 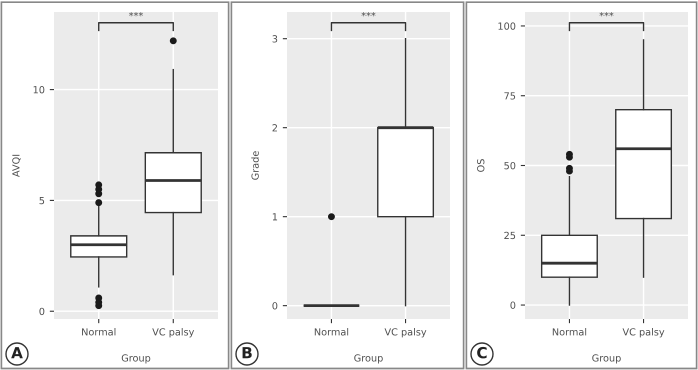 What do you see at coordinates (275, 216) in the screenshot?
I see `y-tick-label: 1` at bounding box center [275, 216].